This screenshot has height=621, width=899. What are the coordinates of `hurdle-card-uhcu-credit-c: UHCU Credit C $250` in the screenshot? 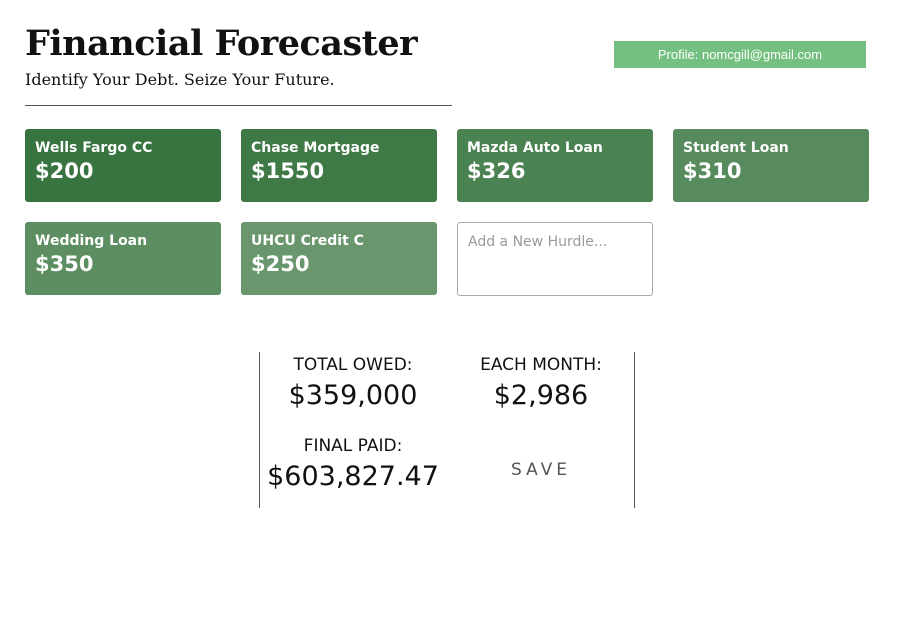 It's located at (339, 258).